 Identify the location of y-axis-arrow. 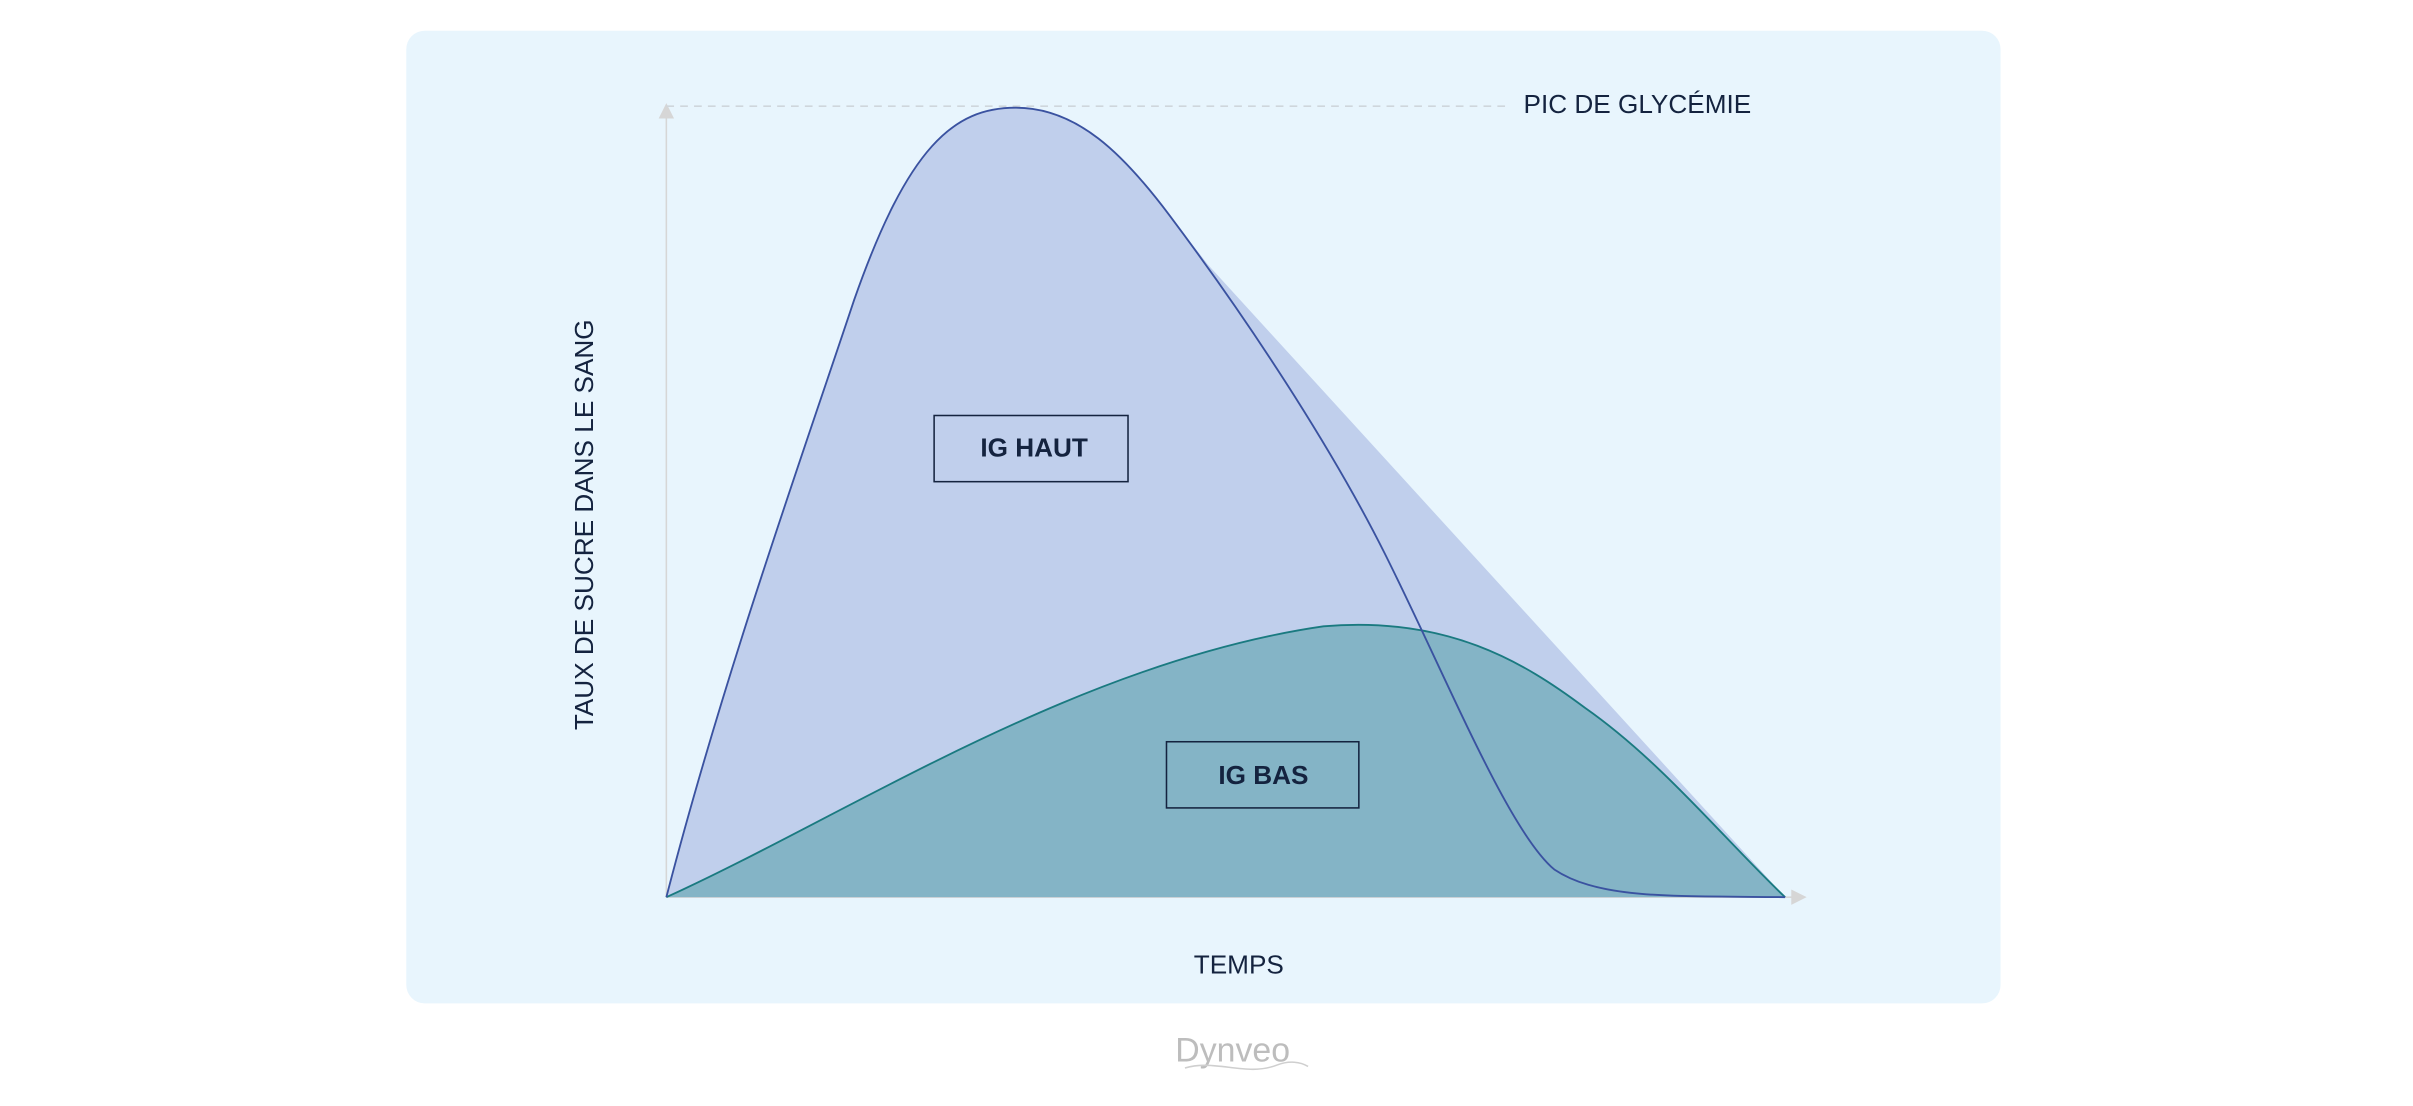
(666, 111).